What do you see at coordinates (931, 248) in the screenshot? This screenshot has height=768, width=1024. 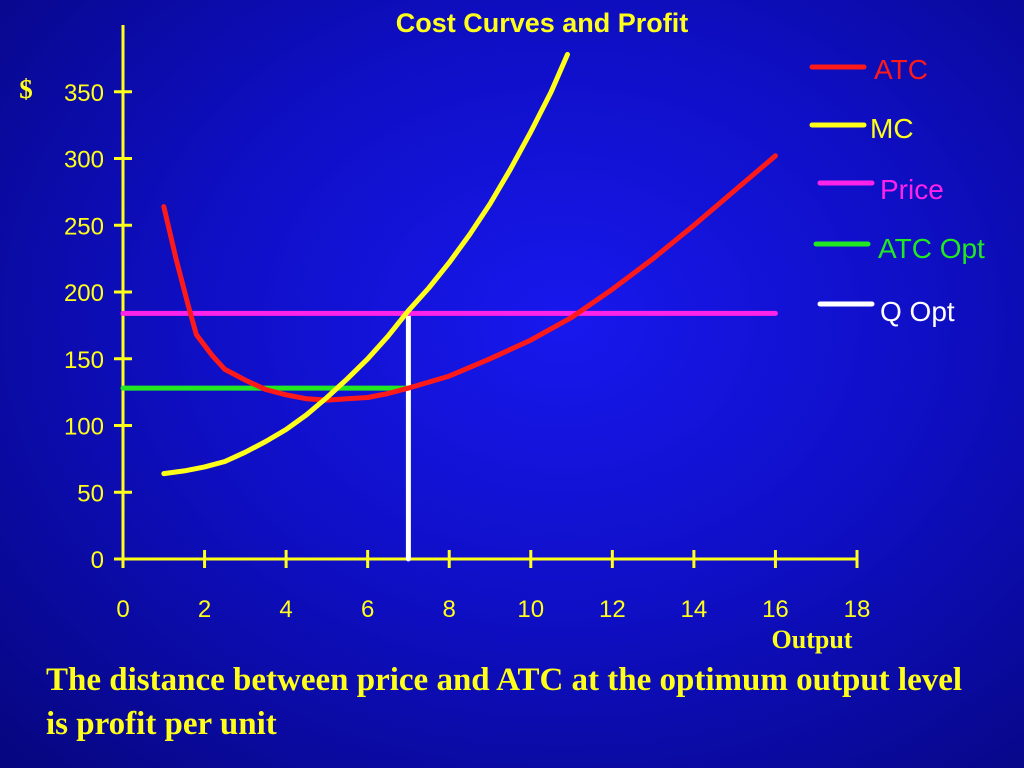 I see `legend-label: ATC Opt` at bounding box center [931, 248].